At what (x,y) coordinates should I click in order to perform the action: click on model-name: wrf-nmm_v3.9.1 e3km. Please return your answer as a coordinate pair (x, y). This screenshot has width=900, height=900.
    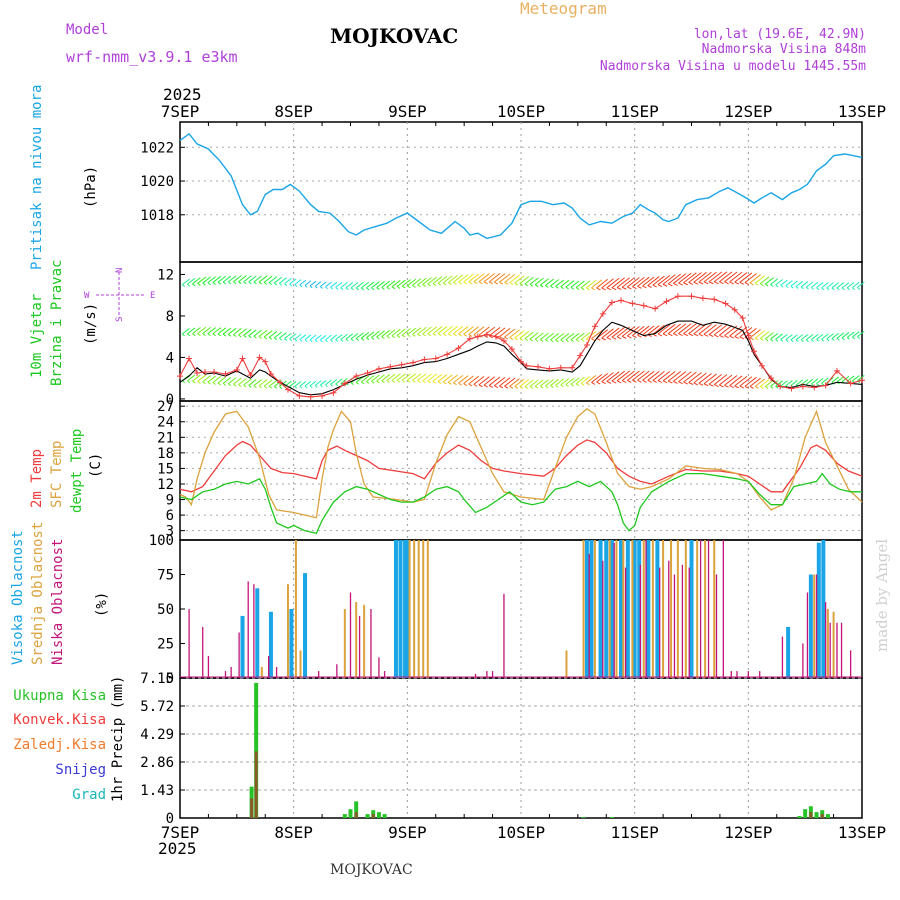
    Looking at the image, I should click on (152, 57).